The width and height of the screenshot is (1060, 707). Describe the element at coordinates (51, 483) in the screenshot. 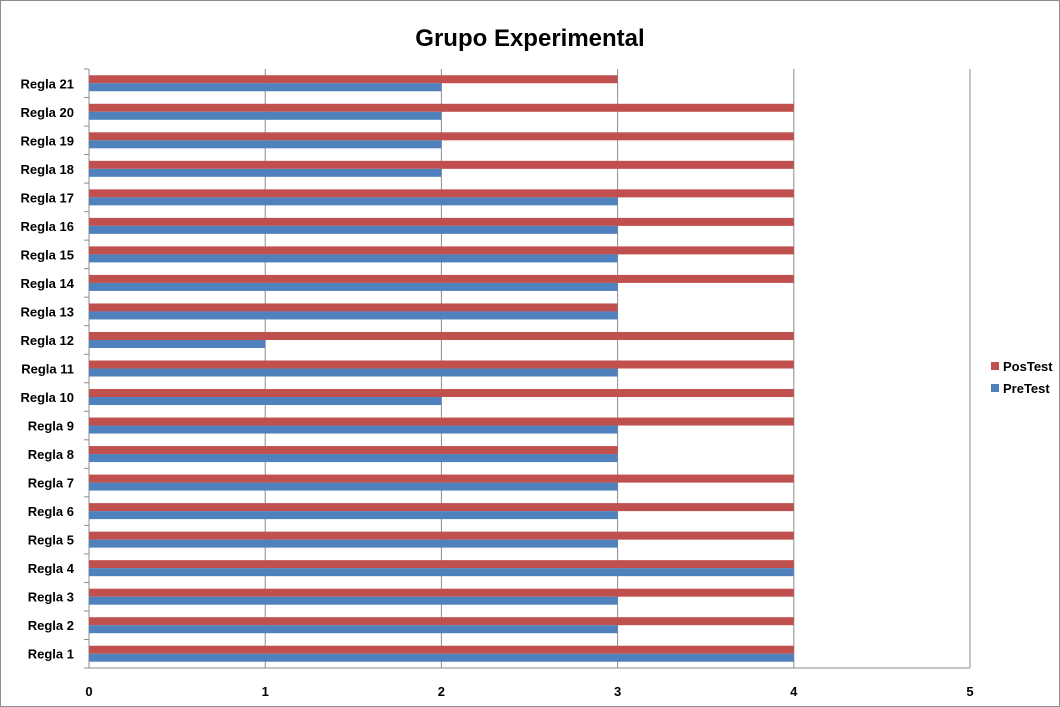

I see `category-label: Regla 7` at that location.